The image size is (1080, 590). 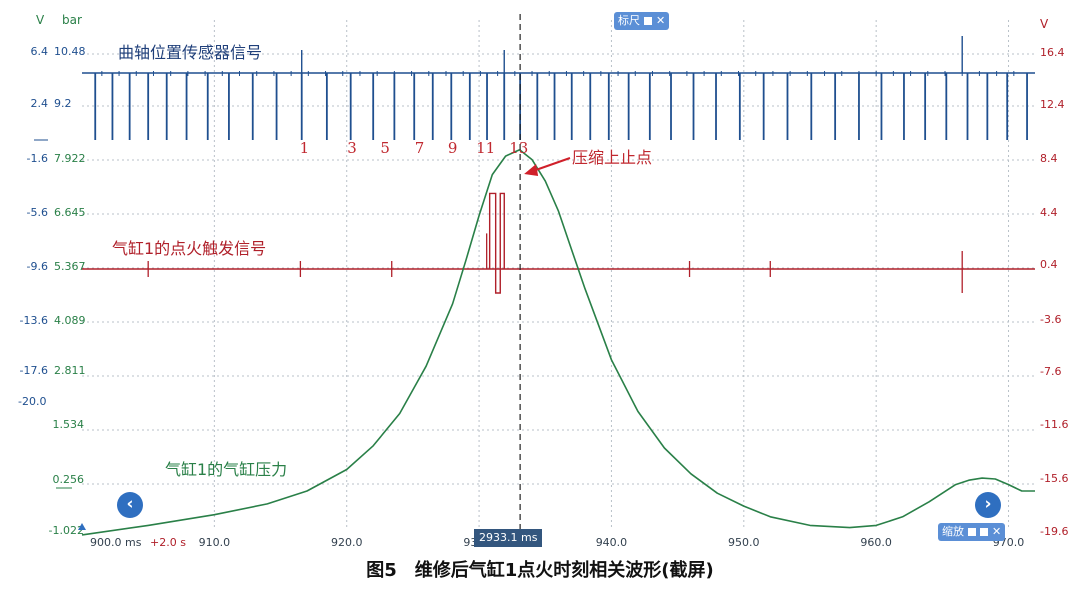 What do you see at coordinates (876, 542) in the screenshot?
I see `x-axis-tick-label: 960.0` at bounding box center [876, 542].